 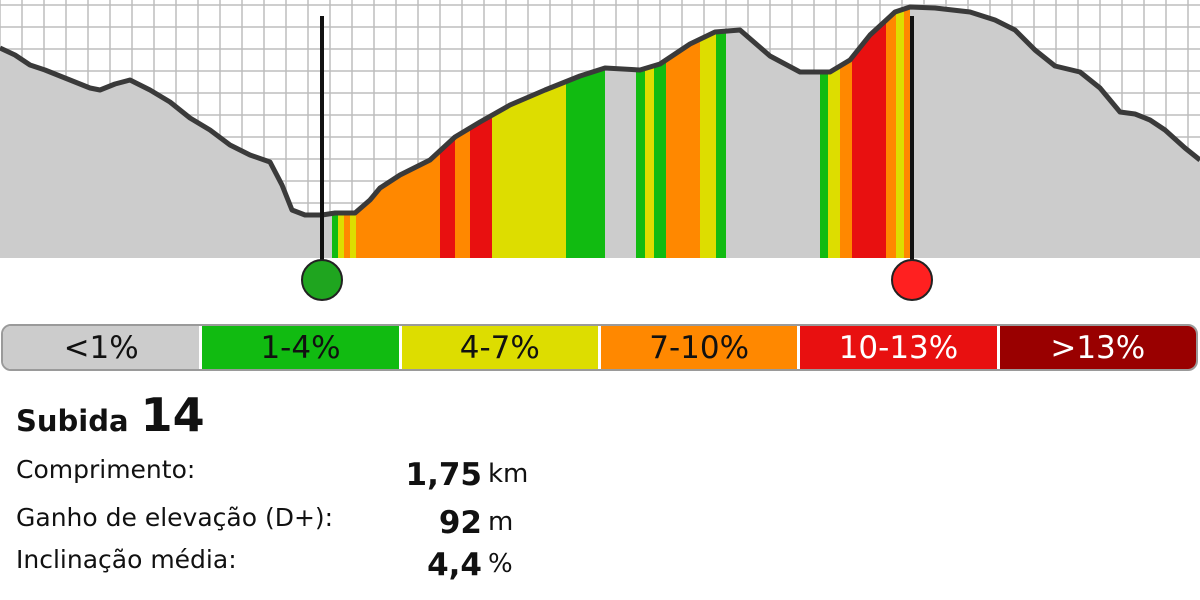 I want to click on legend-item: 4-7%, so click(x=501, y=347).